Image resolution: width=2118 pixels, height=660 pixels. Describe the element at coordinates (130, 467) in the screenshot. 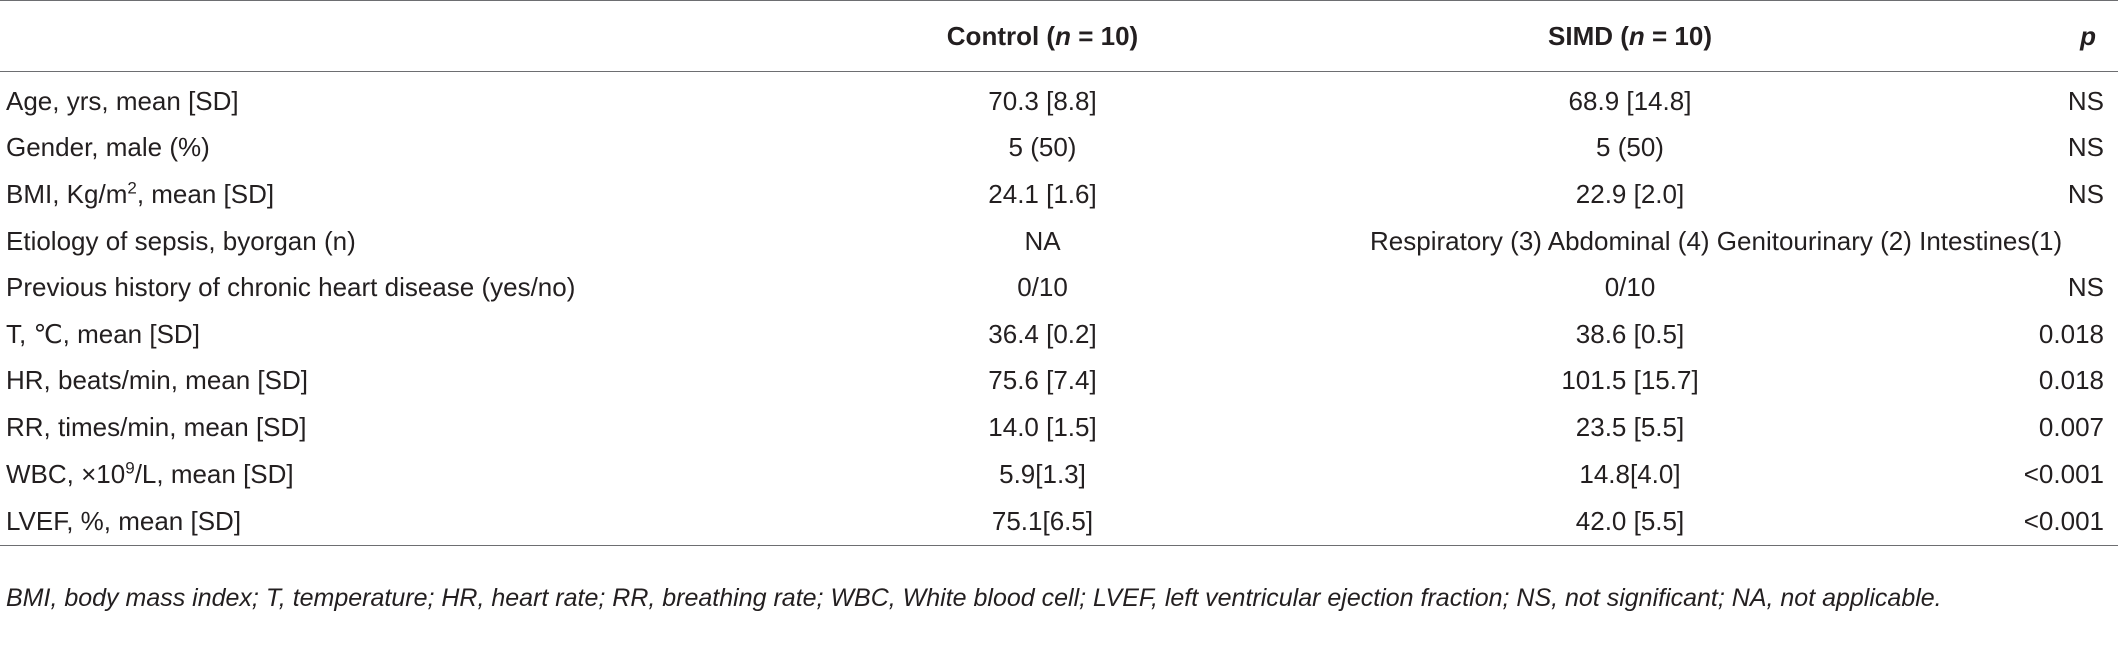

I see `wbc-label-sup: 9` at that location.